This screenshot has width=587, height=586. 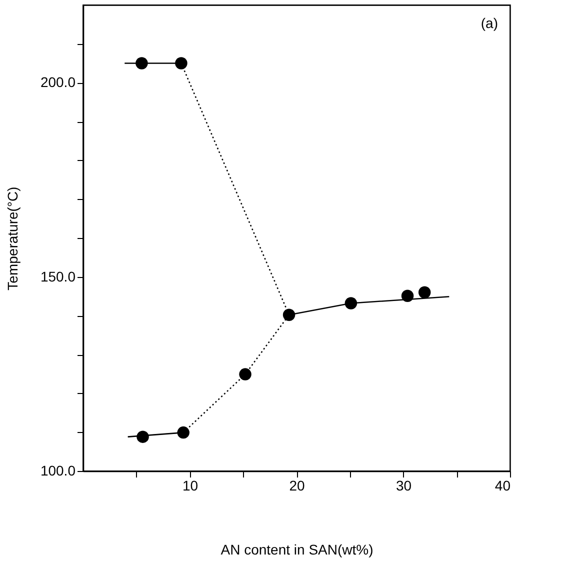 I want to click on x-tick-label: 20, so click(x=297, y=486).